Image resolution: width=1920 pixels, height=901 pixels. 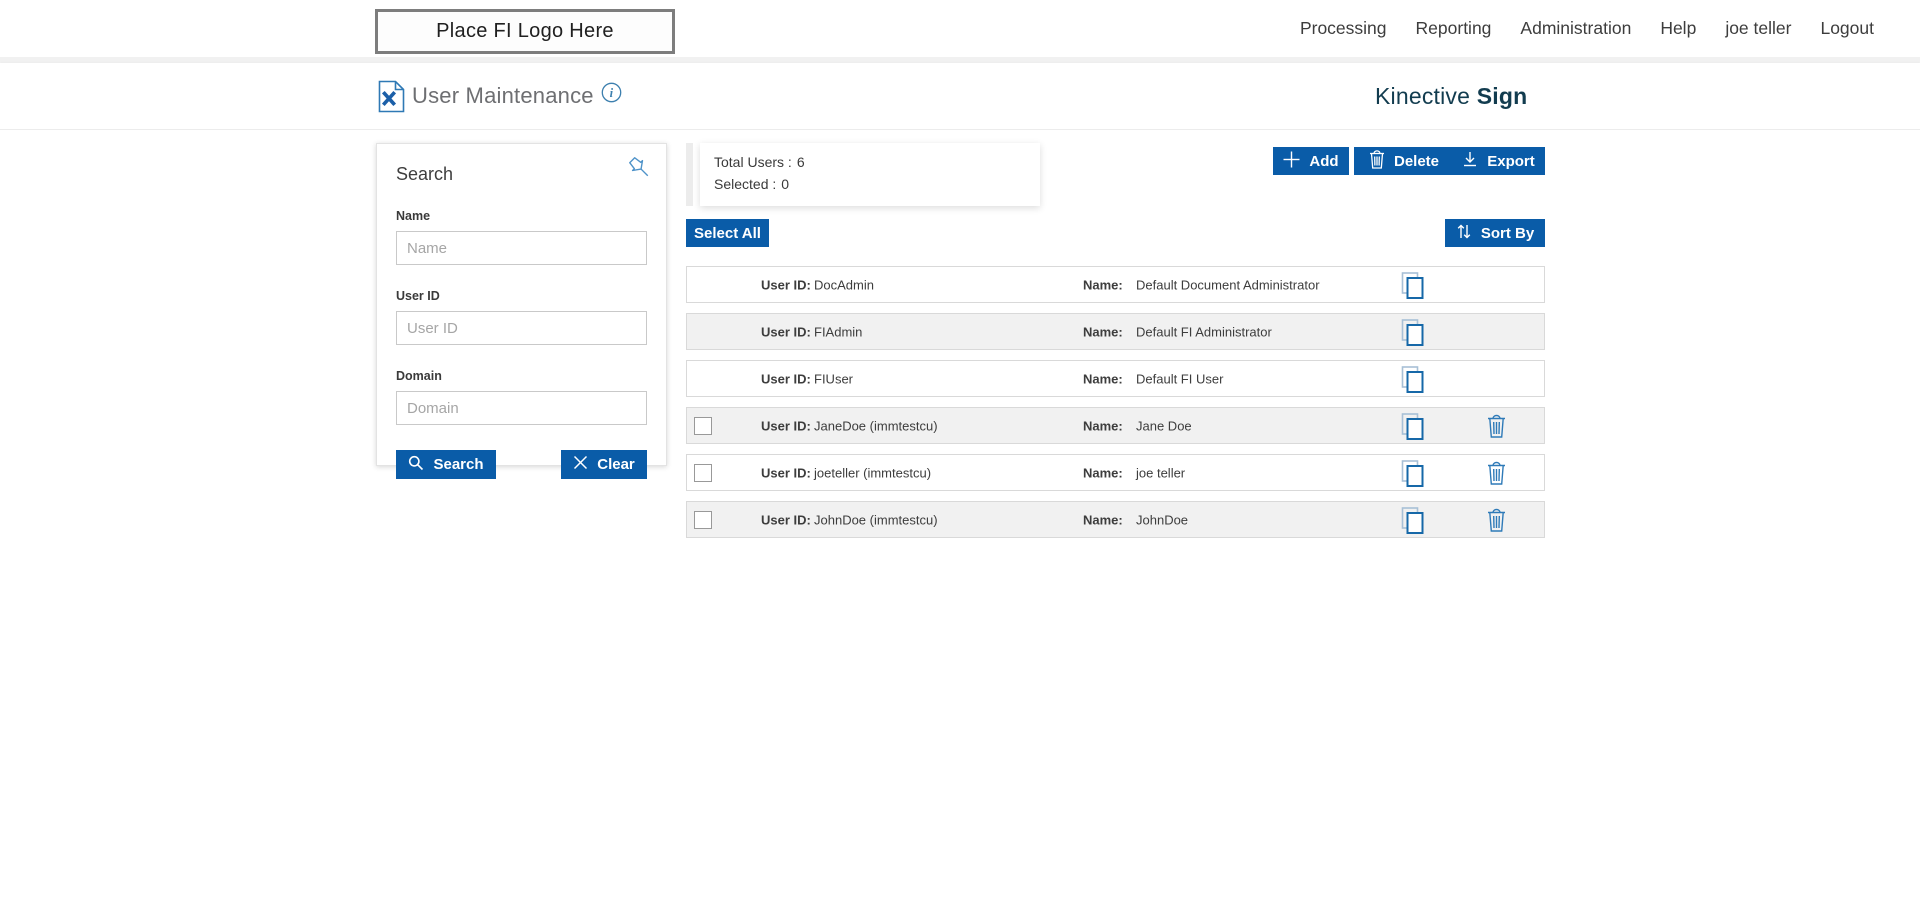 What do you see at coordinates (1416, 161) in the screenshot?
I see `delete-button-label: Delete` at bounding box center [1416, 161].